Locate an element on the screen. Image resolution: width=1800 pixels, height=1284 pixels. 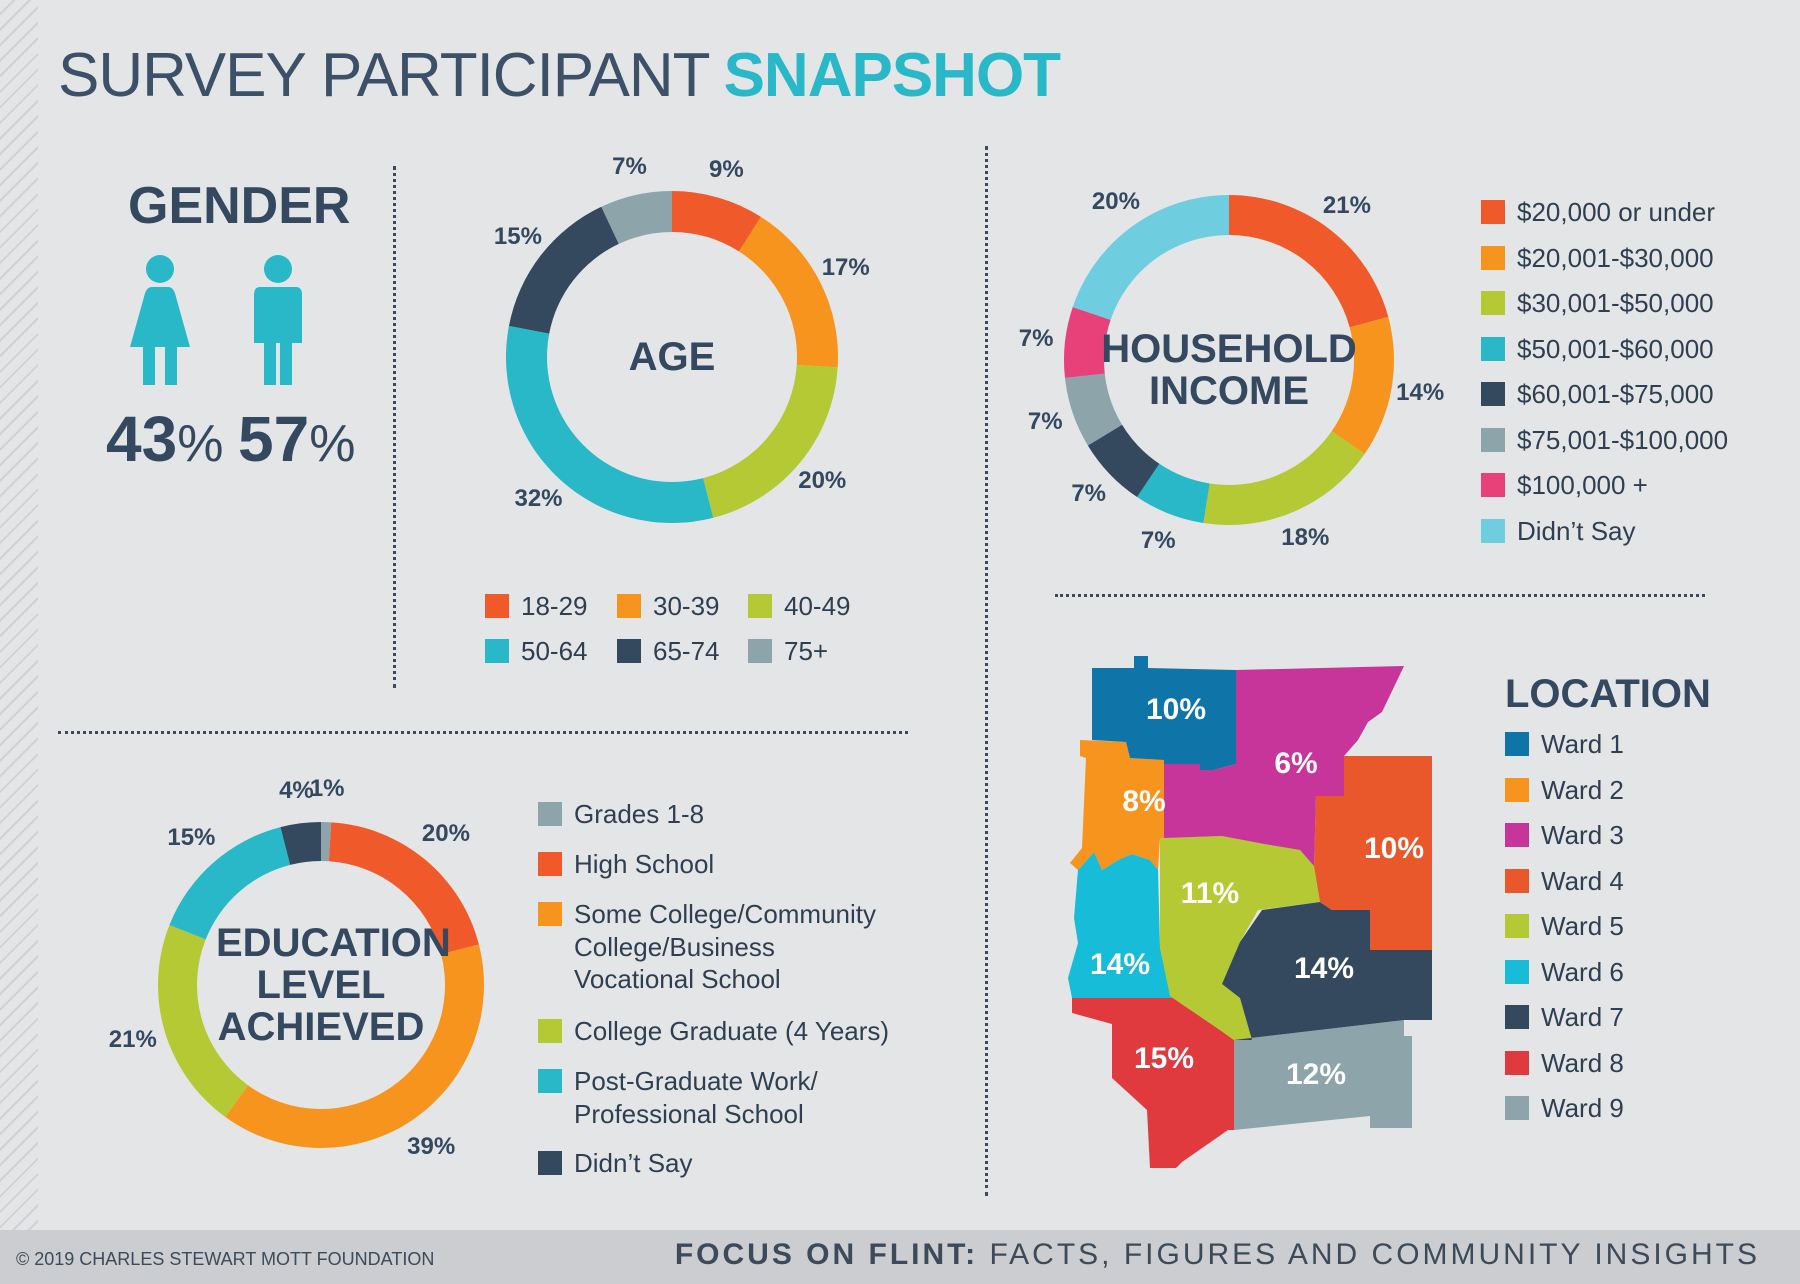
age-legend-label-5: 65-74 is located at coordinates (686, 651).